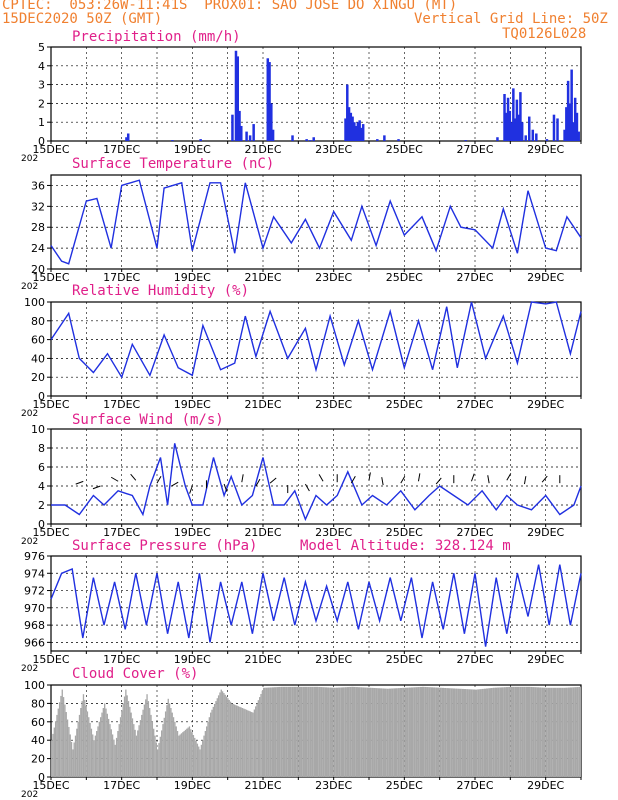 Image resolution: width=618 pixels, height=800 pixels. Describe the element at coordinates (545, 532) in the screenshot. I see `xtick-label-wind: 29DEC` at that location.